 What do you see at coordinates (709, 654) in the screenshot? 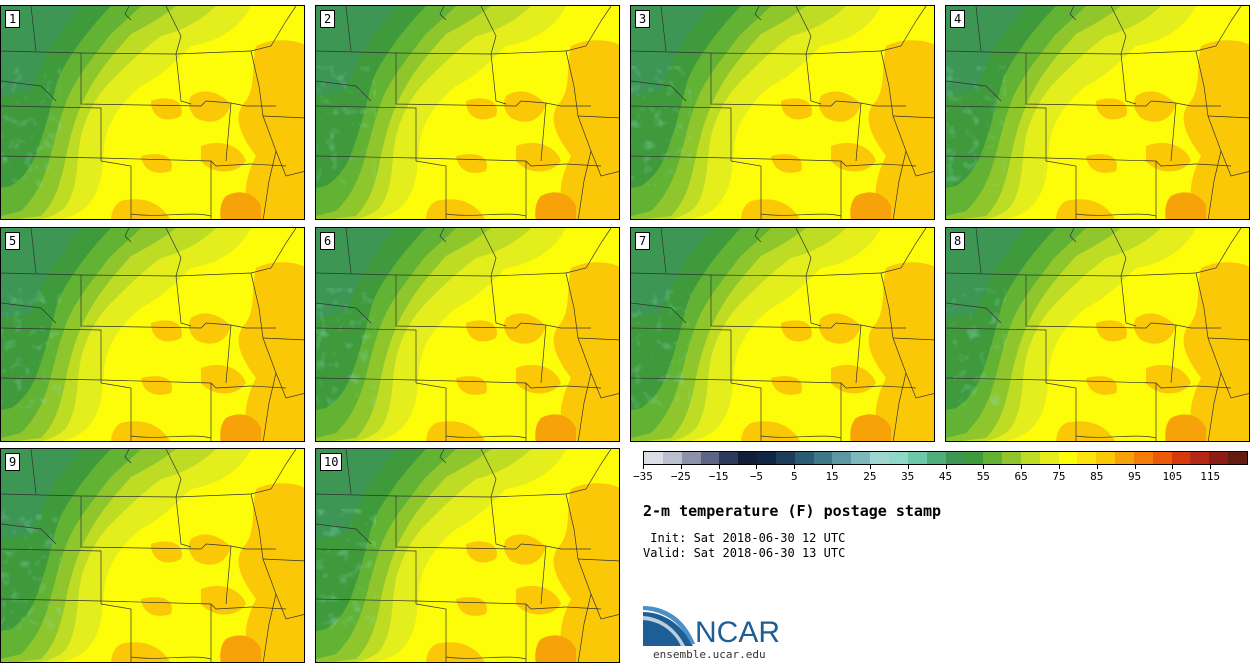
I see `logo-url: ensemble.ucar.edu` at bounding box center [709, 654].